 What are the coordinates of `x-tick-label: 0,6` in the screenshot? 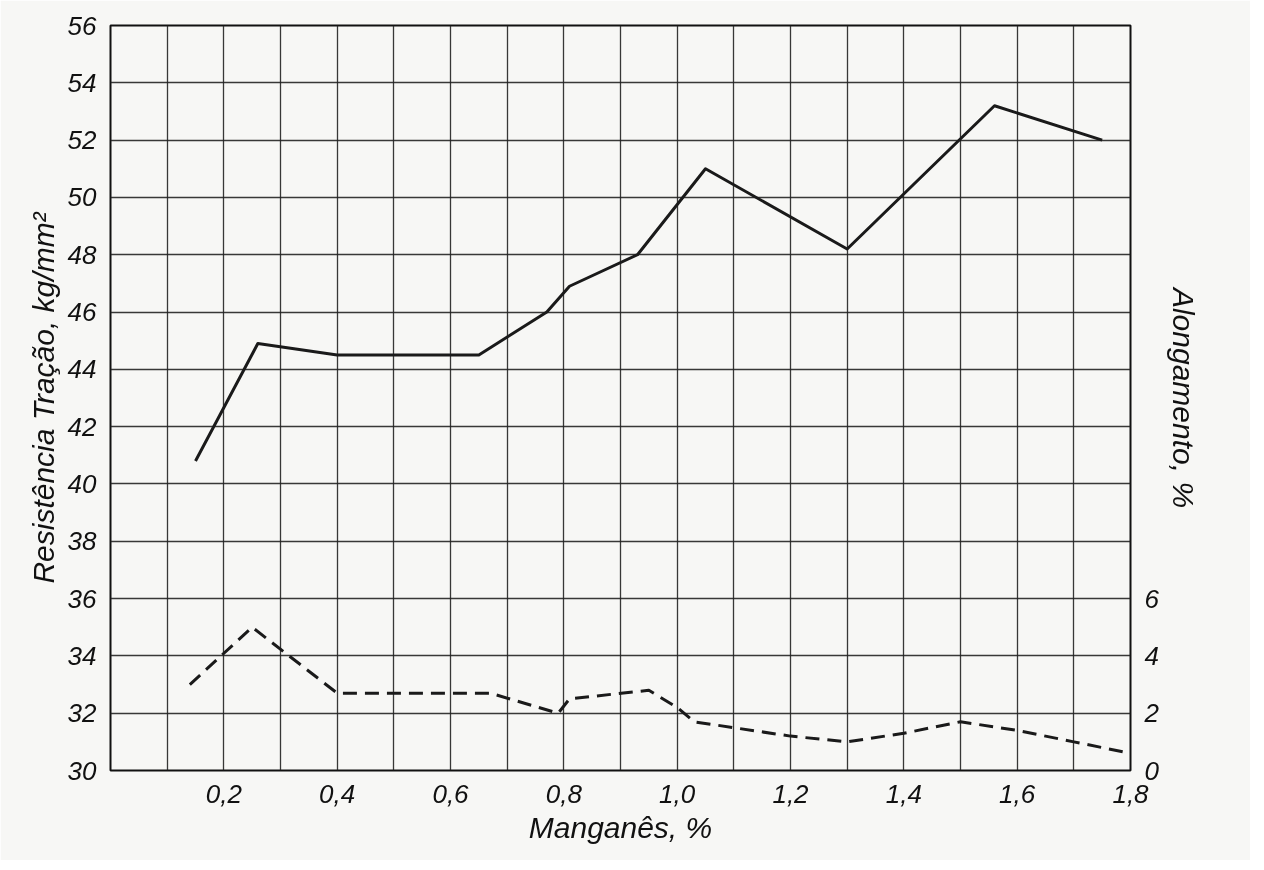 It's located at (451, 793).